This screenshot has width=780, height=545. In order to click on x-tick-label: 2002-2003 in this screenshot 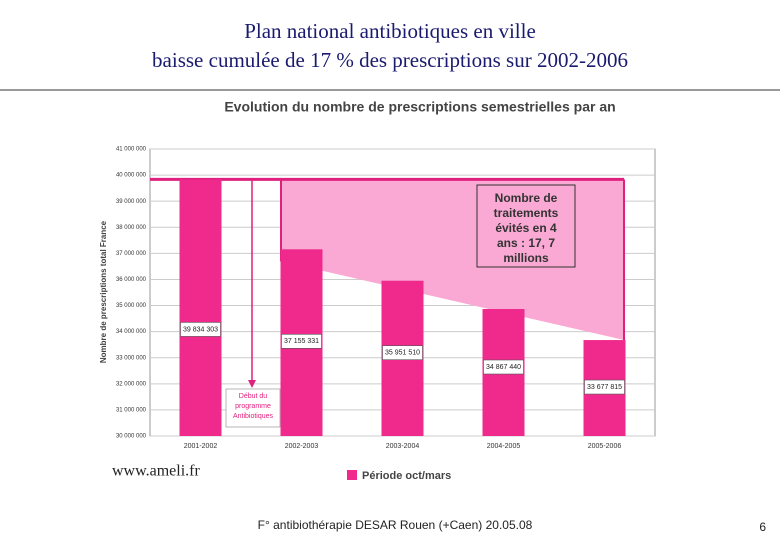, I will do `click(302, 446)`.